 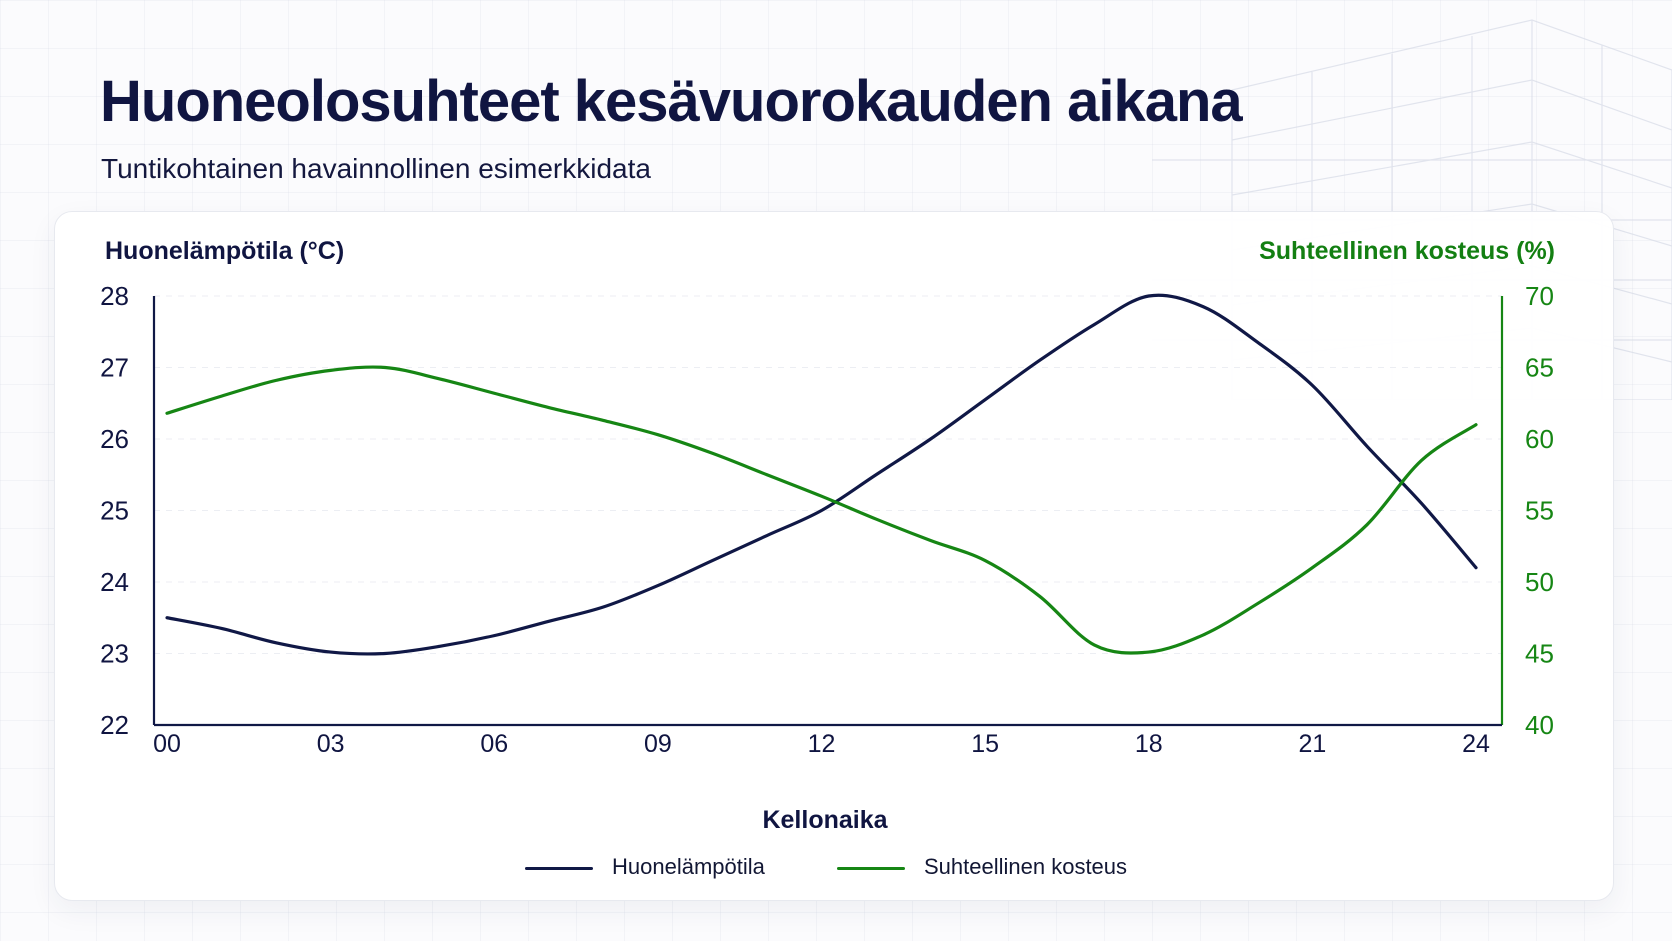 What do you see at coordinates (688, 866) in the screenshot?
I see `legend-temperature-label: Huonelämpötila` at bounding box center [688, 866].